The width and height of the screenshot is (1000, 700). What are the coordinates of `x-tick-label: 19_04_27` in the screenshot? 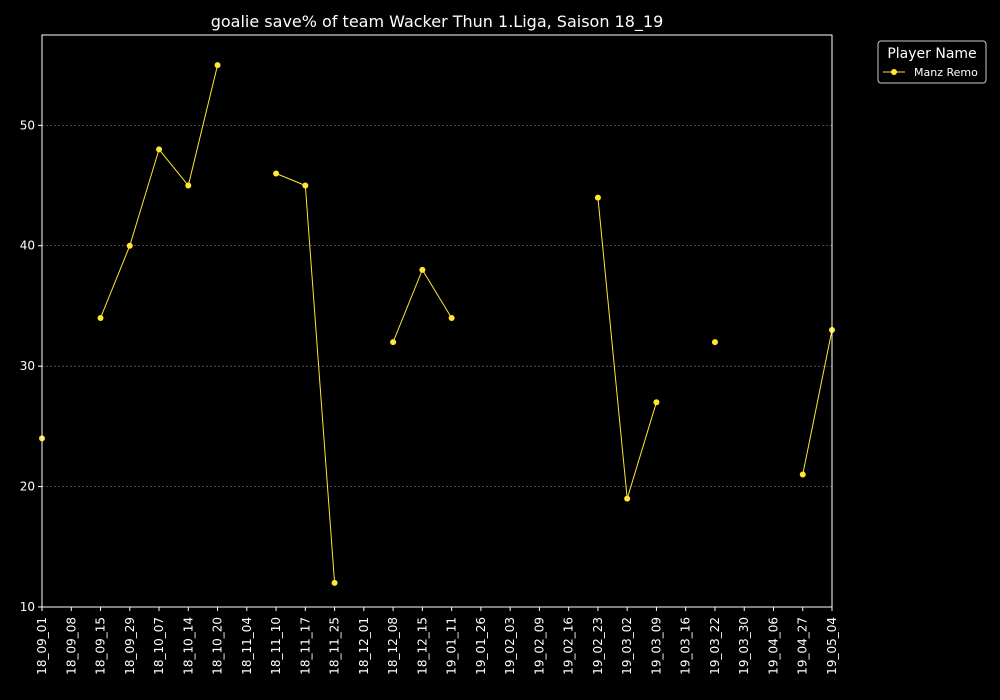 It's located at (803, 646).